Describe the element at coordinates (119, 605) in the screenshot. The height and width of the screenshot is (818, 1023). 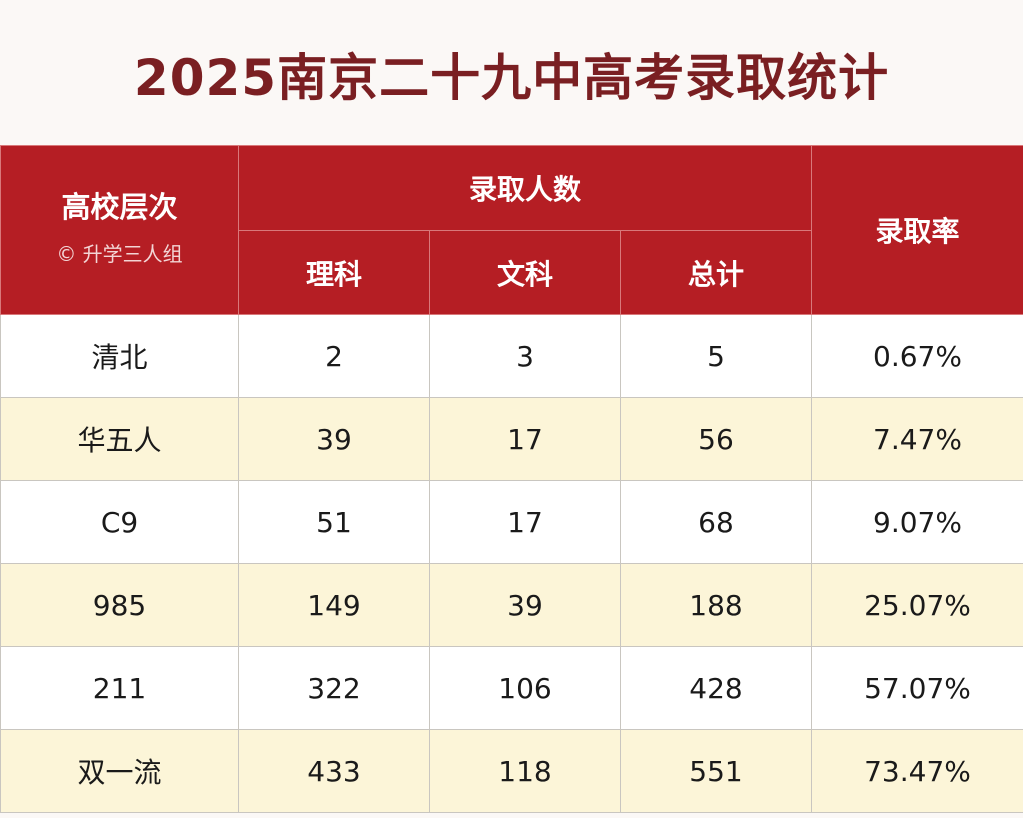
I see `cell-level: 985` at that location.